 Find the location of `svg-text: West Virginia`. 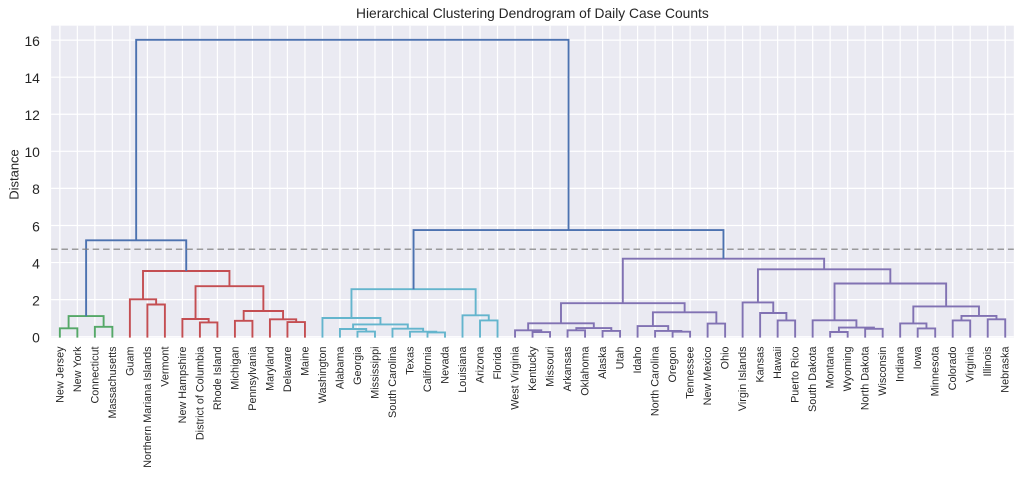

svg-text: West Virginia is located at coordinates (516, 378).